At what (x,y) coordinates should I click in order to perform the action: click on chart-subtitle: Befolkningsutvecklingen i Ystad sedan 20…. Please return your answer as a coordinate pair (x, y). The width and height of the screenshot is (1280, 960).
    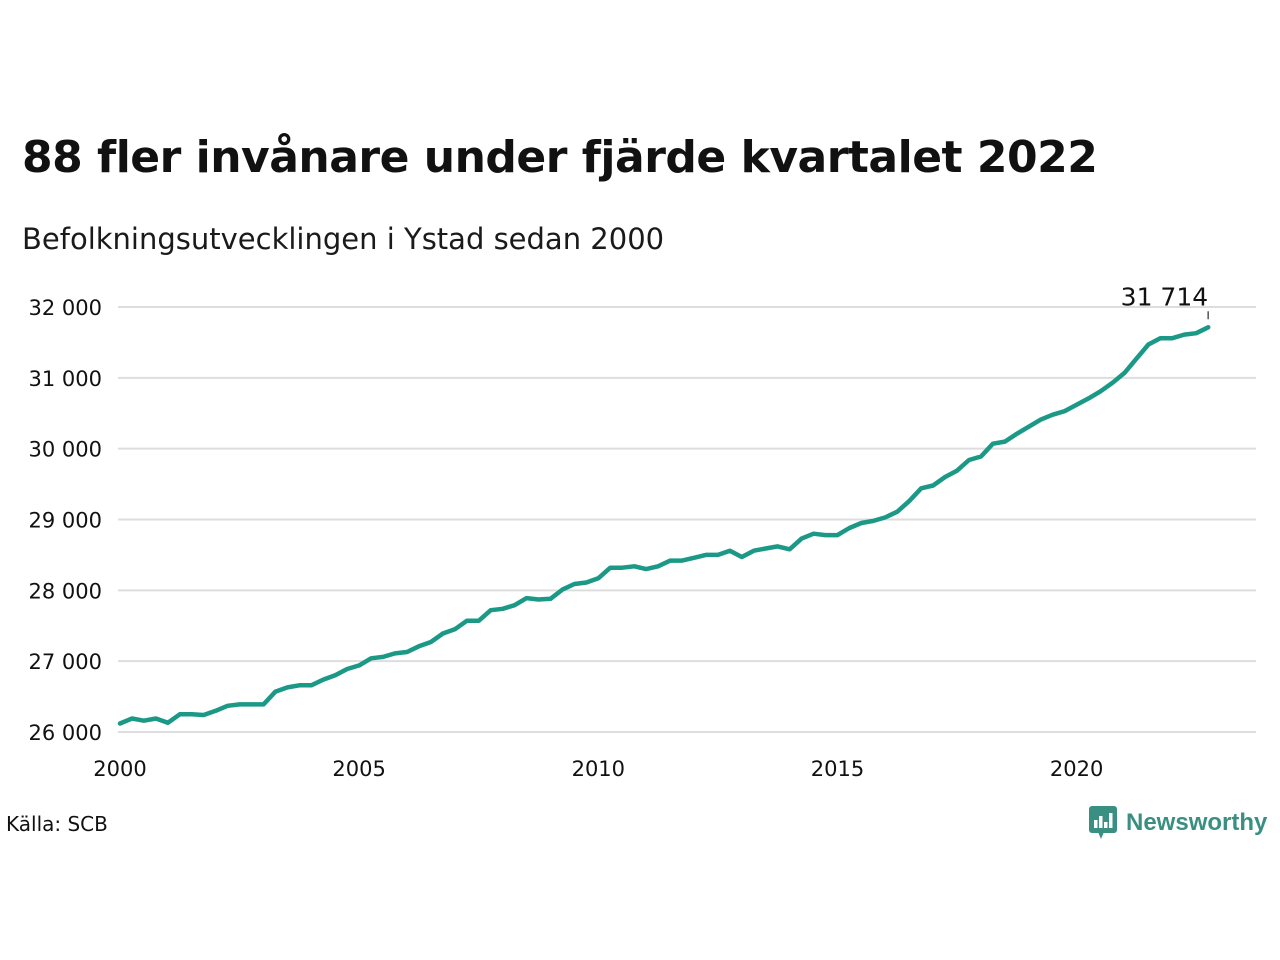
    Looking at the image, I should click on (343, 239).